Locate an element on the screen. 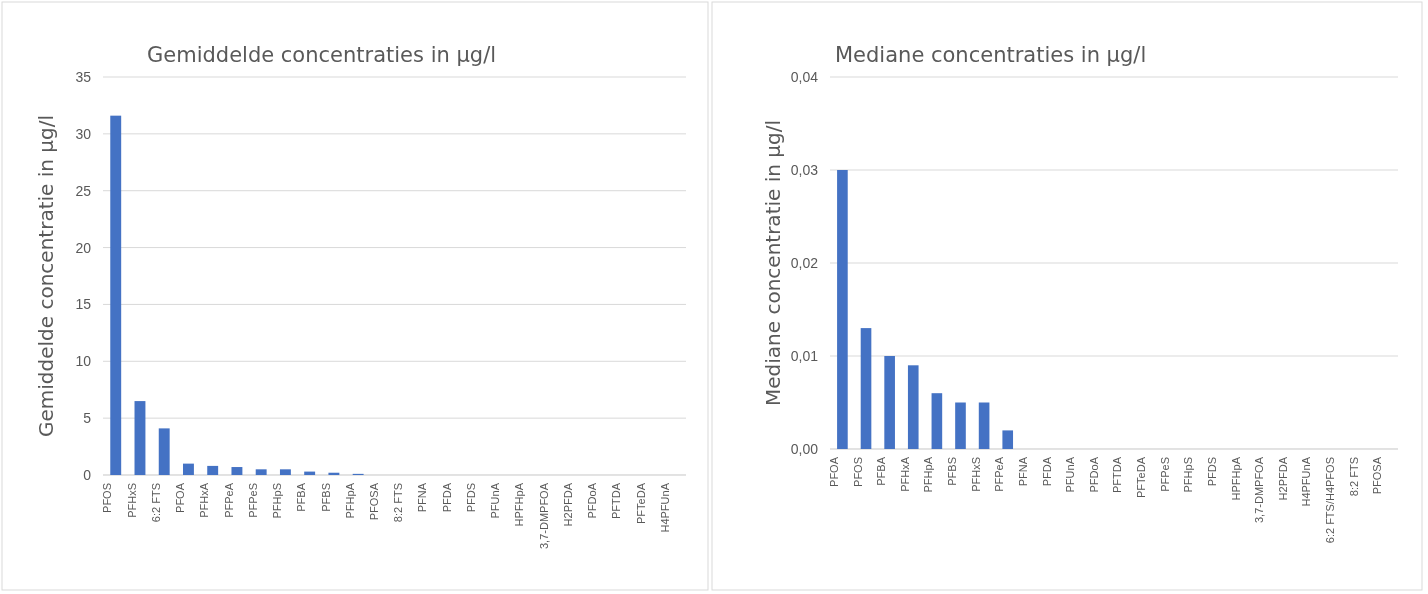 The width and height of the screenshot is (1428, 594). chart-title: Gemiddelde concentraties in µg/l is located at coordinates (322, 55).